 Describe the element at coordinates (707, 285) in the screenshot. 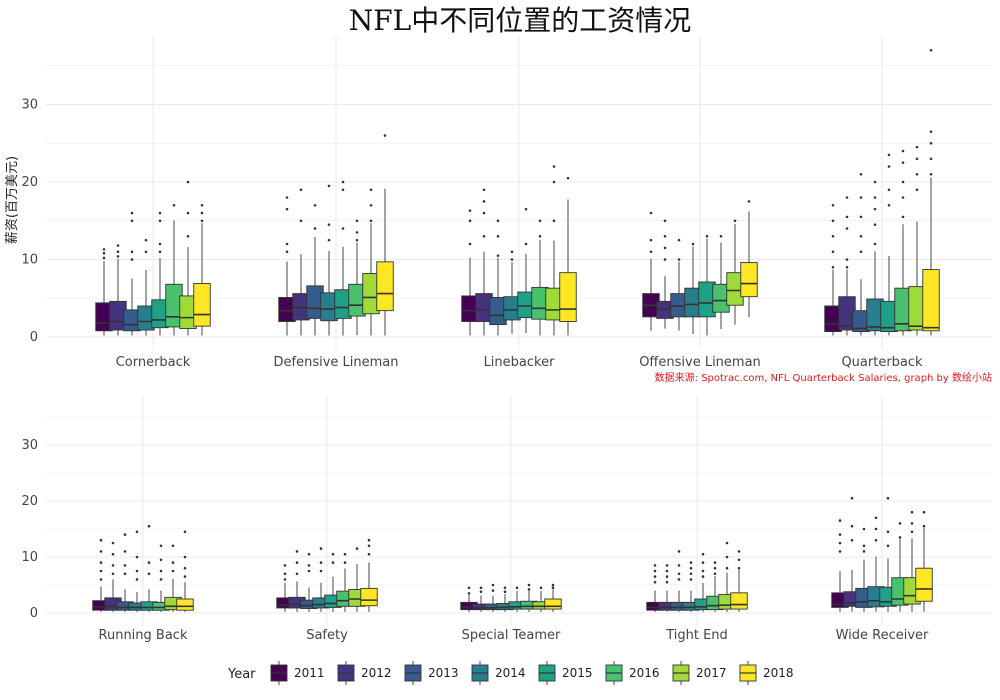

I see `box-2015` at that location.